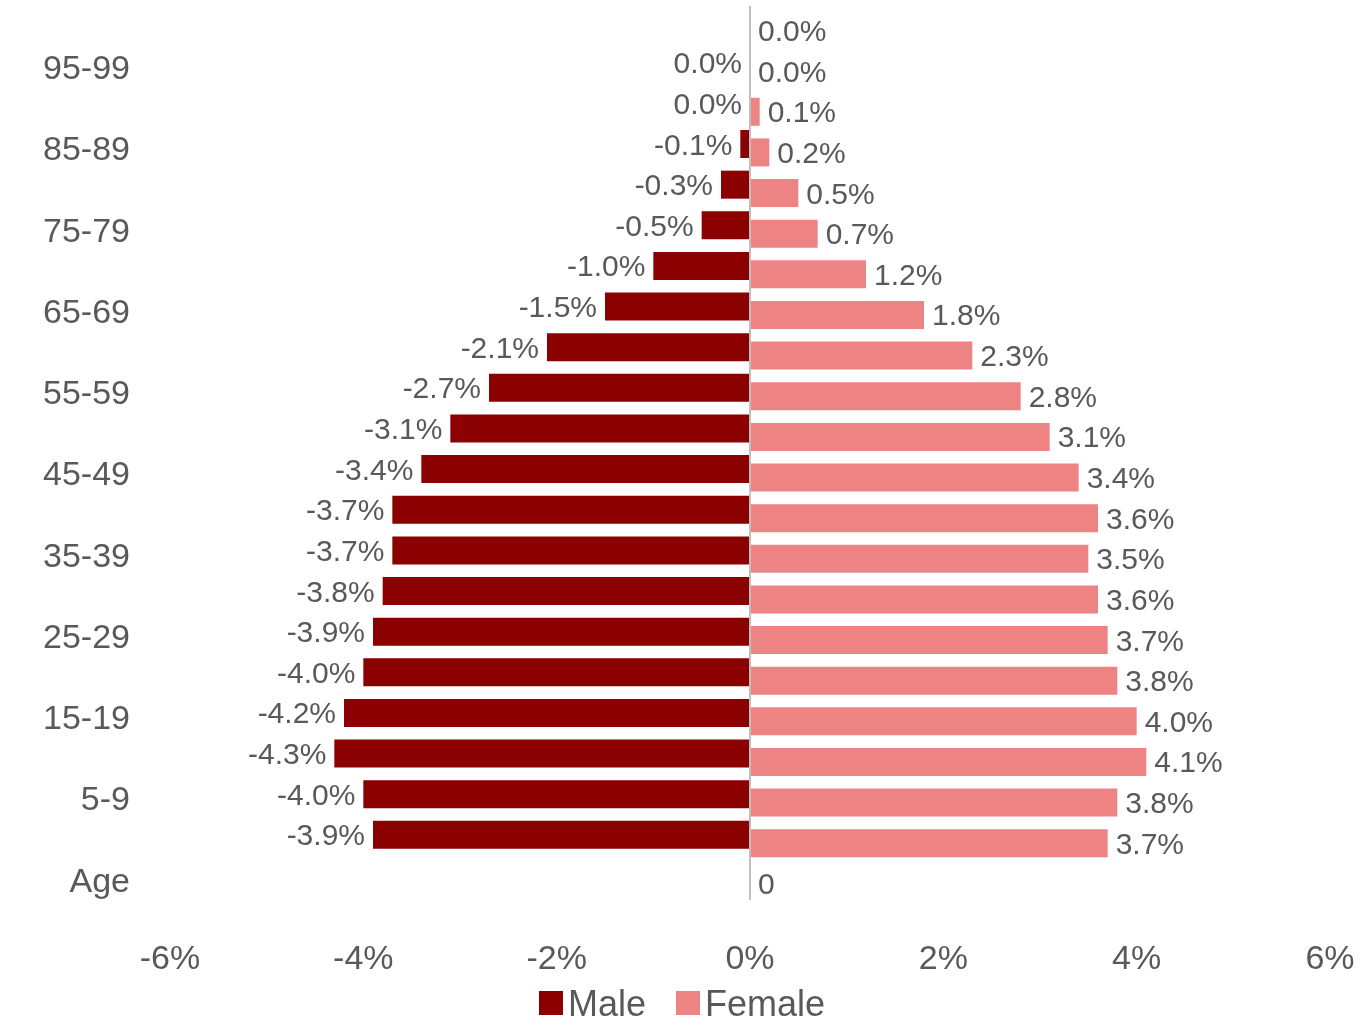  Describe the element at coordinates (606, 1003) in the screenshot. I see `legend-label: Male` at that location.